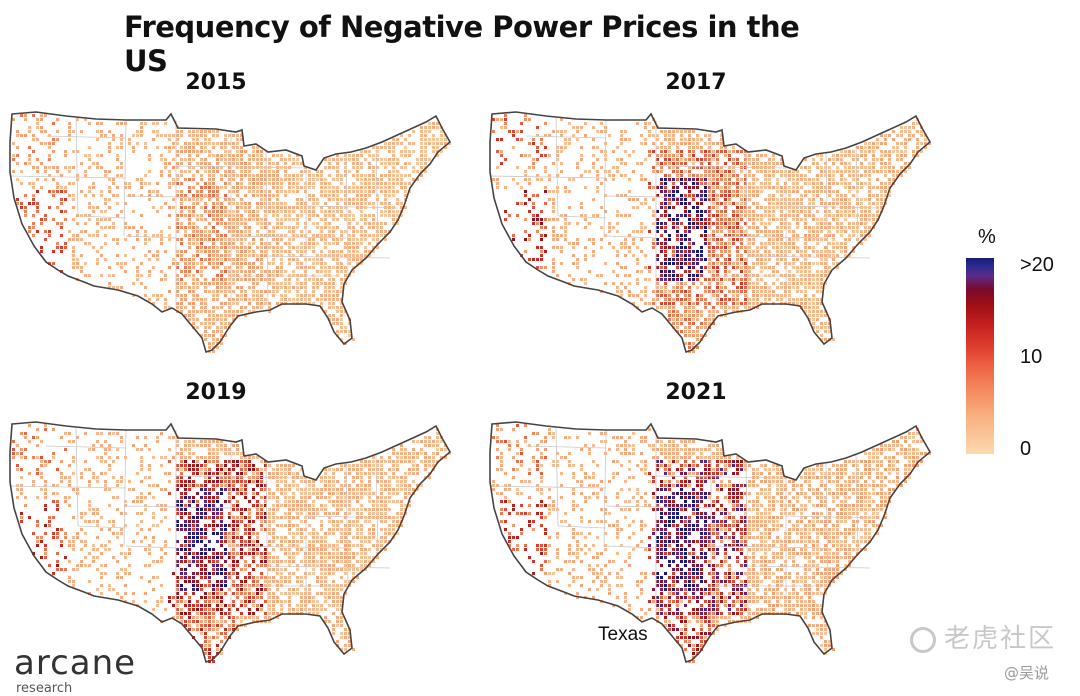  Describe the element at coordinates (86, 137) in the screenshot. I see `state-border` at that location.